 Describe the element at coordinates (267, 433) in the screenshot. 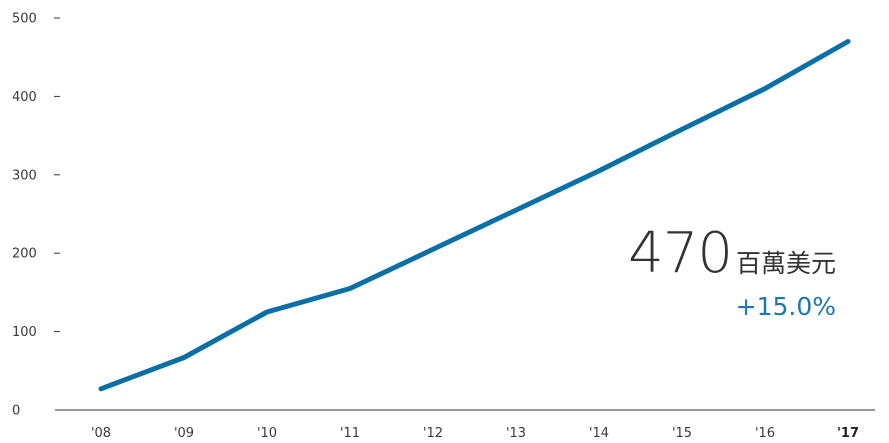

I see `x-tick-label: '10` at that location.